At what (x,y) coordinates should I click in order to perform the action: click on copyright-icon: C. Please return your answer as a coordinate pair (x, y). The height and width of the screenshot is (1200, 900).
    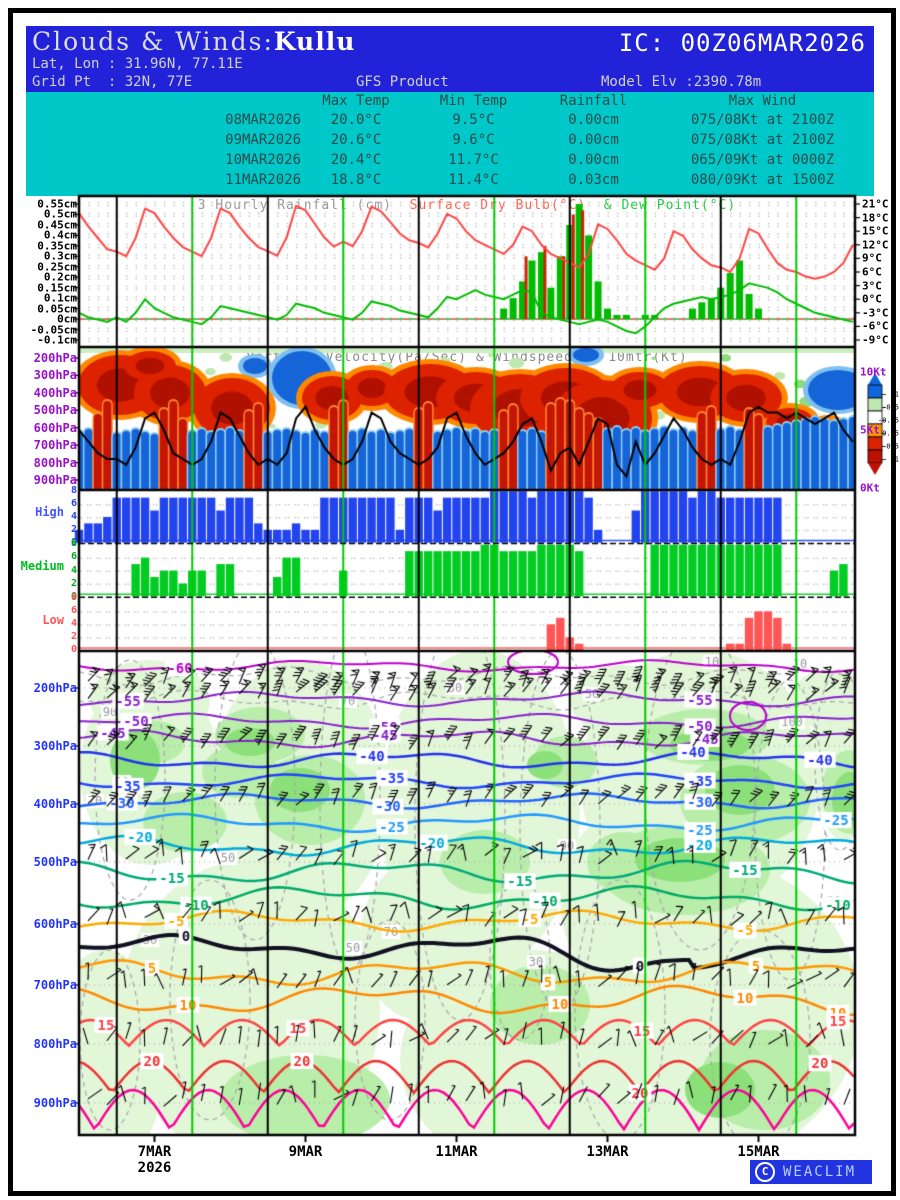
    Looking at the image, I should click on (765, 1172).